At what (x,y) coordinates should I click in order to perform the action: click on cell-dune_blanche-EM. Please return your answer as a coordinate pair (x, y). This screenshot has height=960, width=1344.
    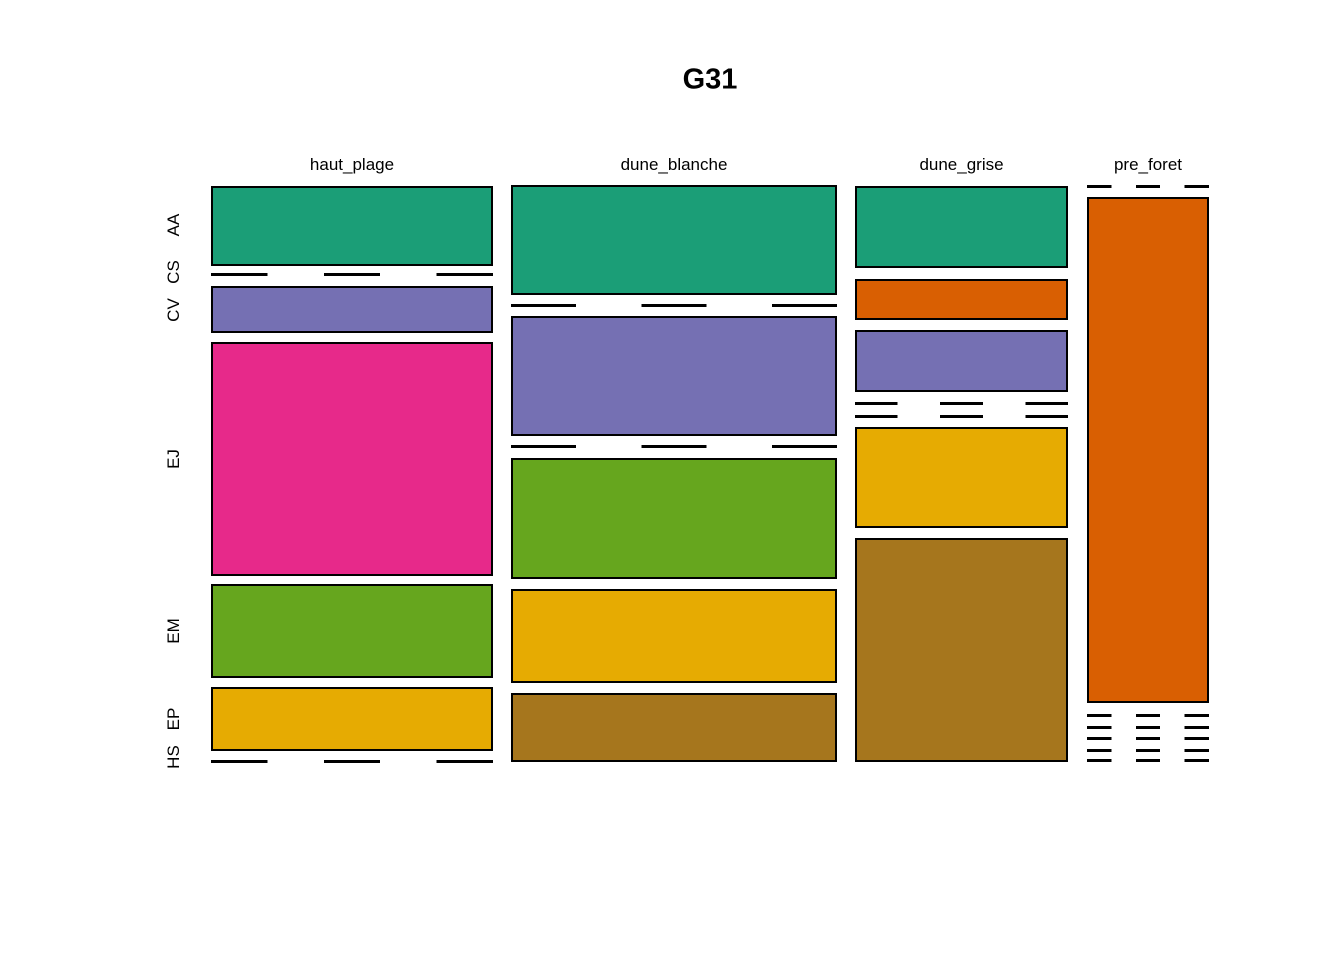
    Looking at the image, I should click on (674, 518).